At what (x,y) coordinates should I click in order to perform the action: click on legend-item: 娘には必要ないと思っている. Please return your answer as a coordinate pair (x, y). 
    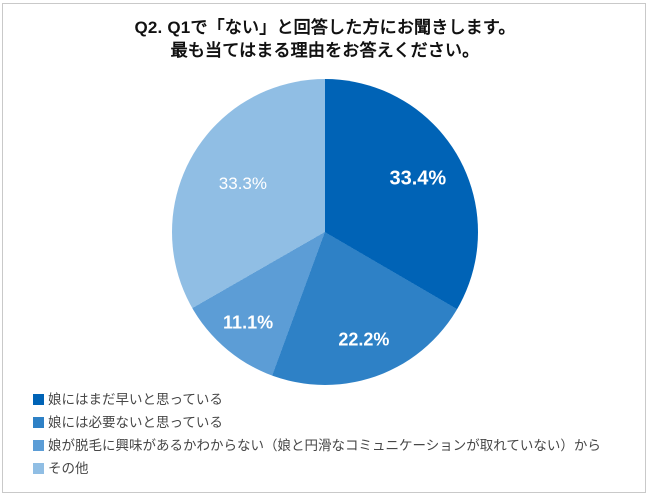
    Looking at the image, I should click on (333, 425).